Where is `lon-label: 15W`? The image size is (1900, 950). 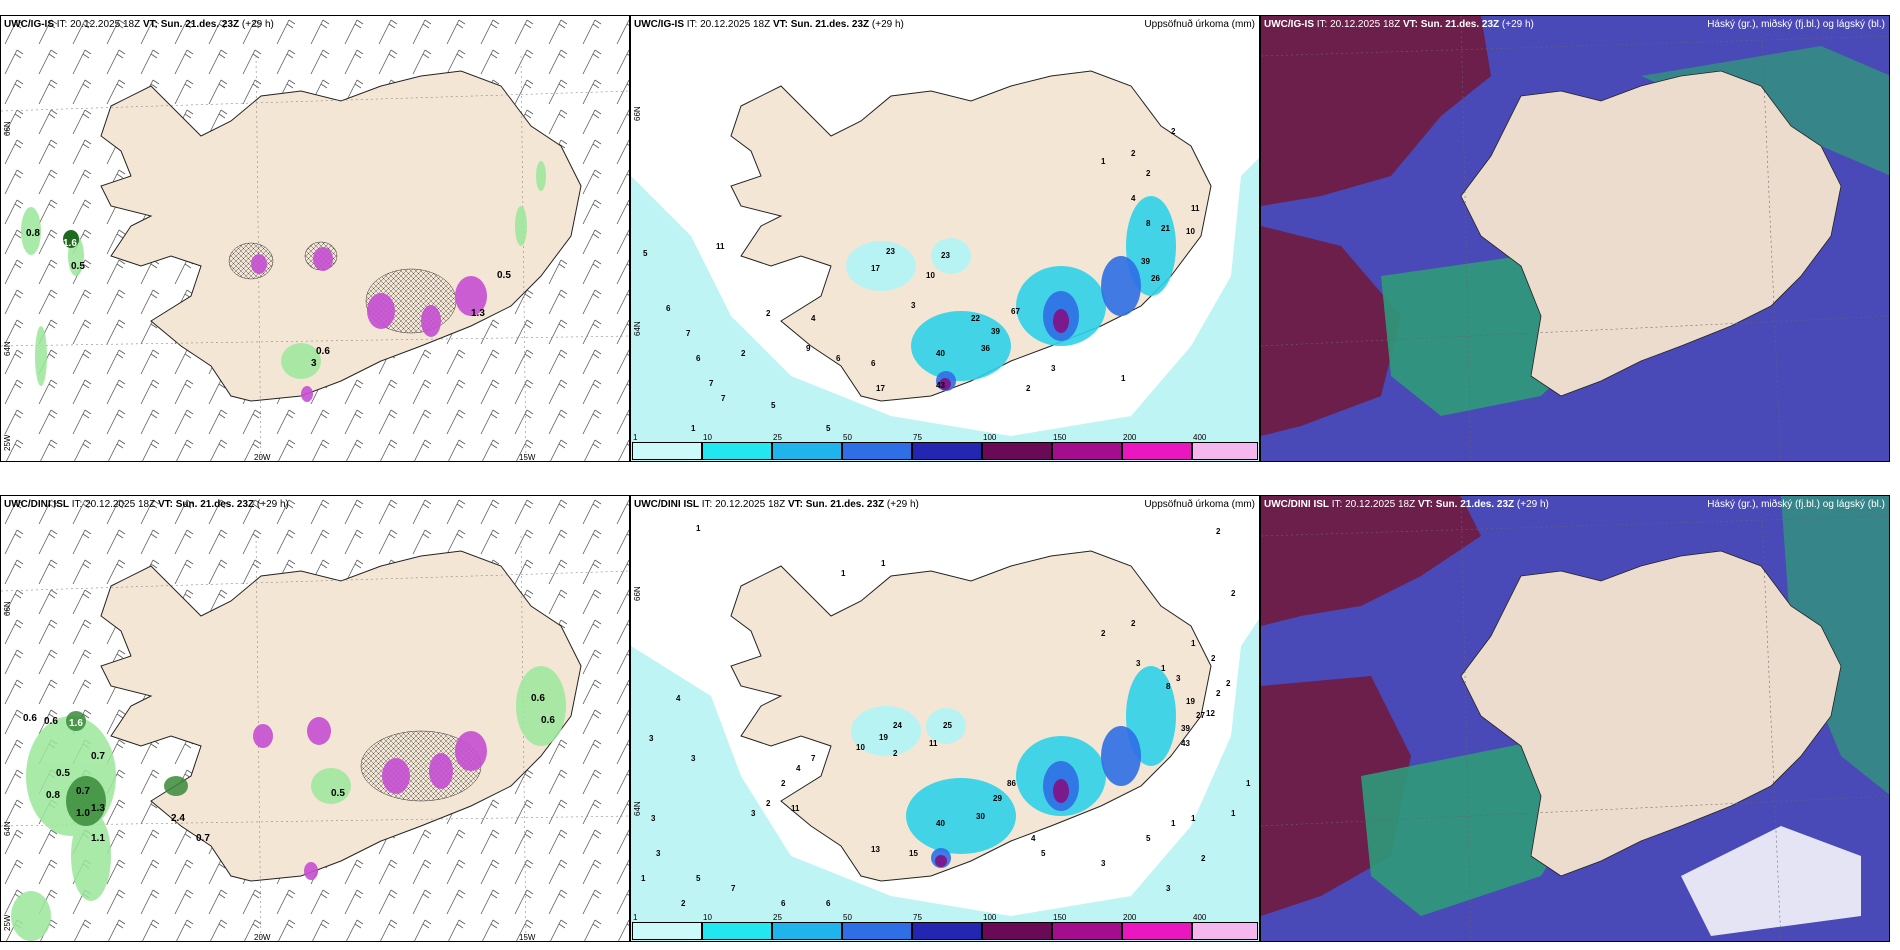 lon-label: 15W is located at coordinates (527, 937).